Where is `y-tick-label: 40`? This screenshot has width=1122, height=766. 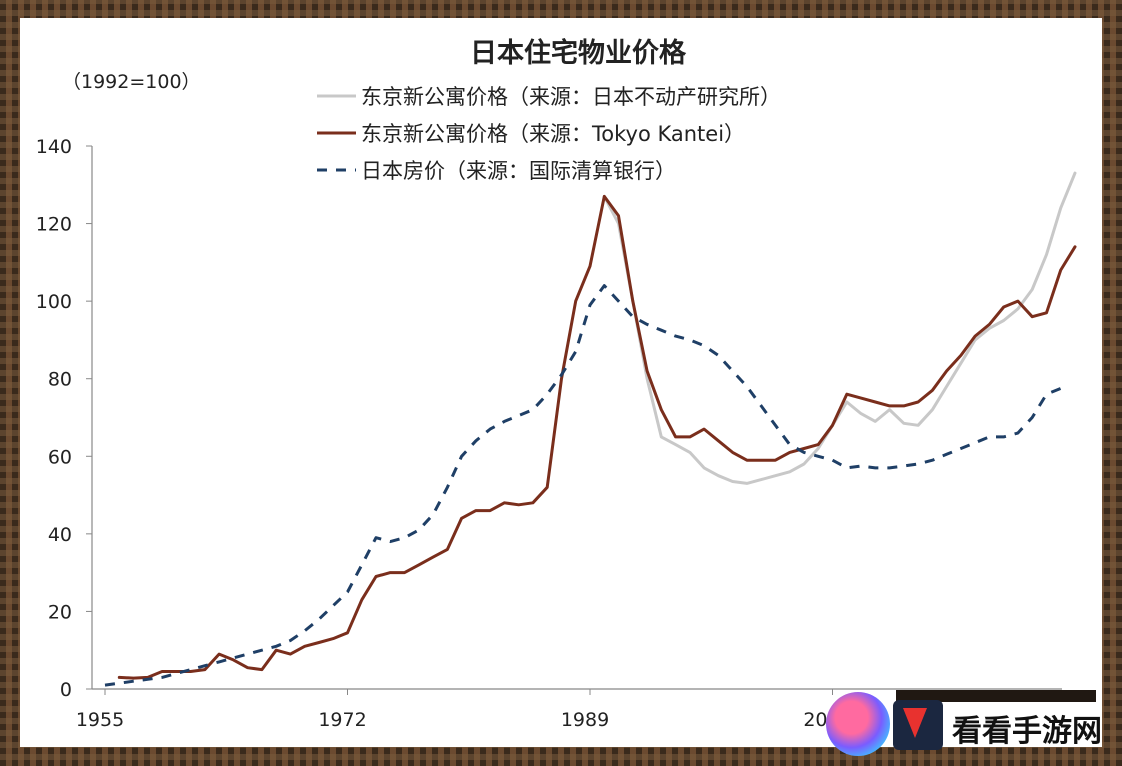 y-tick-label: 40 is located at coordinates (60, 535).